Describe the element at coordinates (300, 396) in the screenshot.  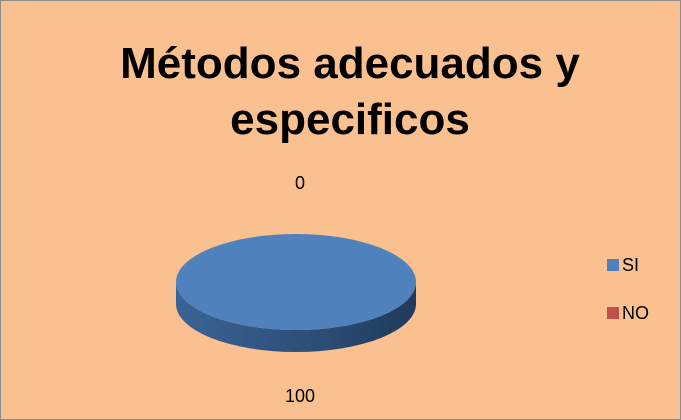
I see `data-label: 100` at that location.